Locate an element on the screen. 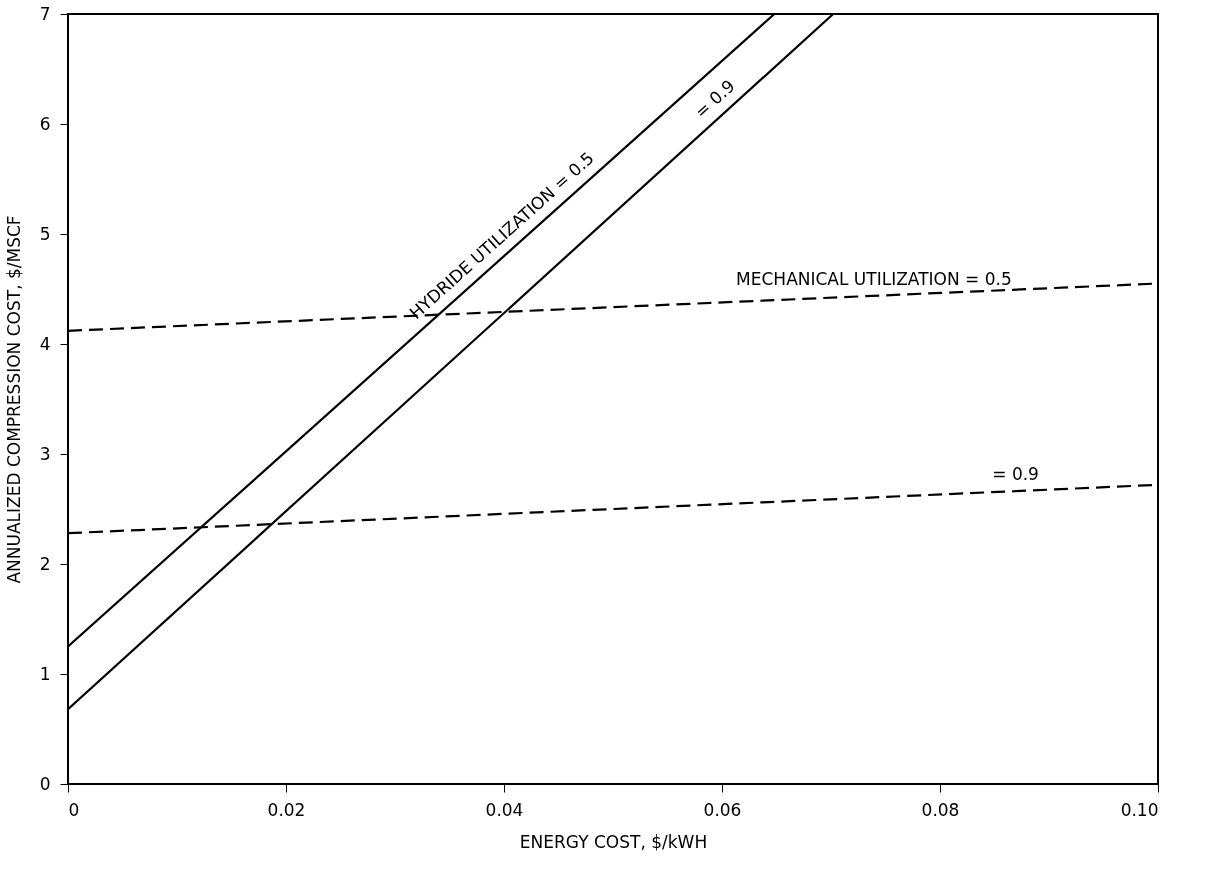 Image resolution: width=1229 pixels, height=885 pixels. x-tick-label: 0 is located at coordinates (74, 809).